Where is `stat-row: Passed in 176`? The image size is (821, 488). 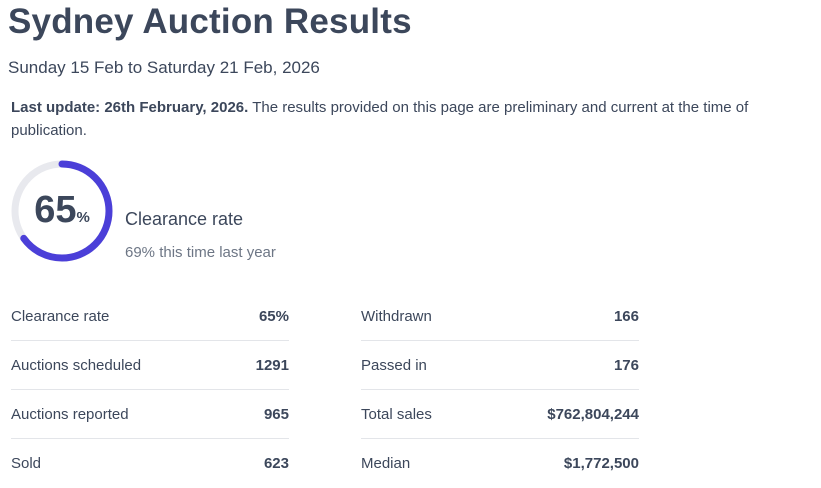
stat-row: Passed in 176 is located at coordinates (500, 365).